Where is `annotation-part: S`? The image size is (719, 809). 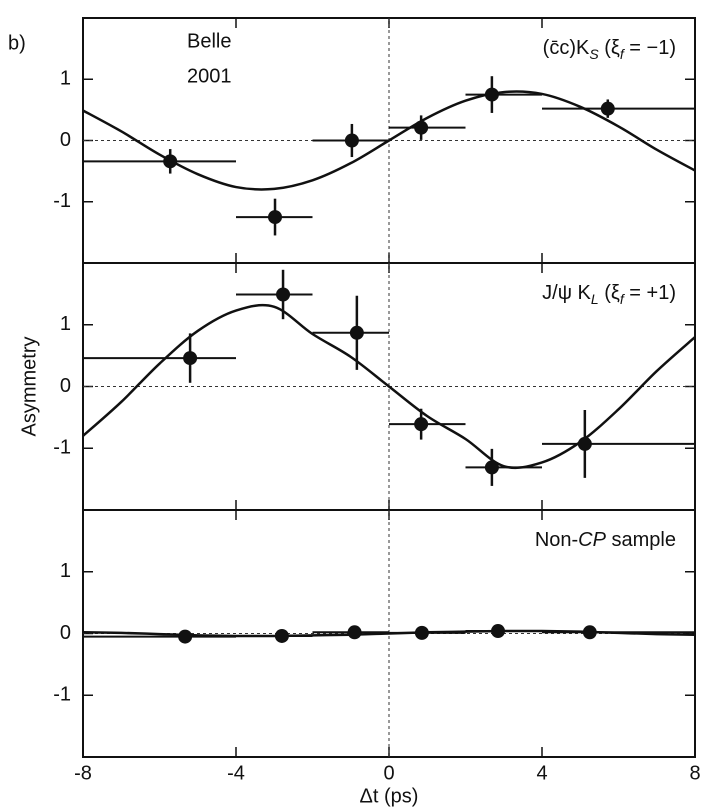
annotation-part: S is located at coordinates (594, 54).